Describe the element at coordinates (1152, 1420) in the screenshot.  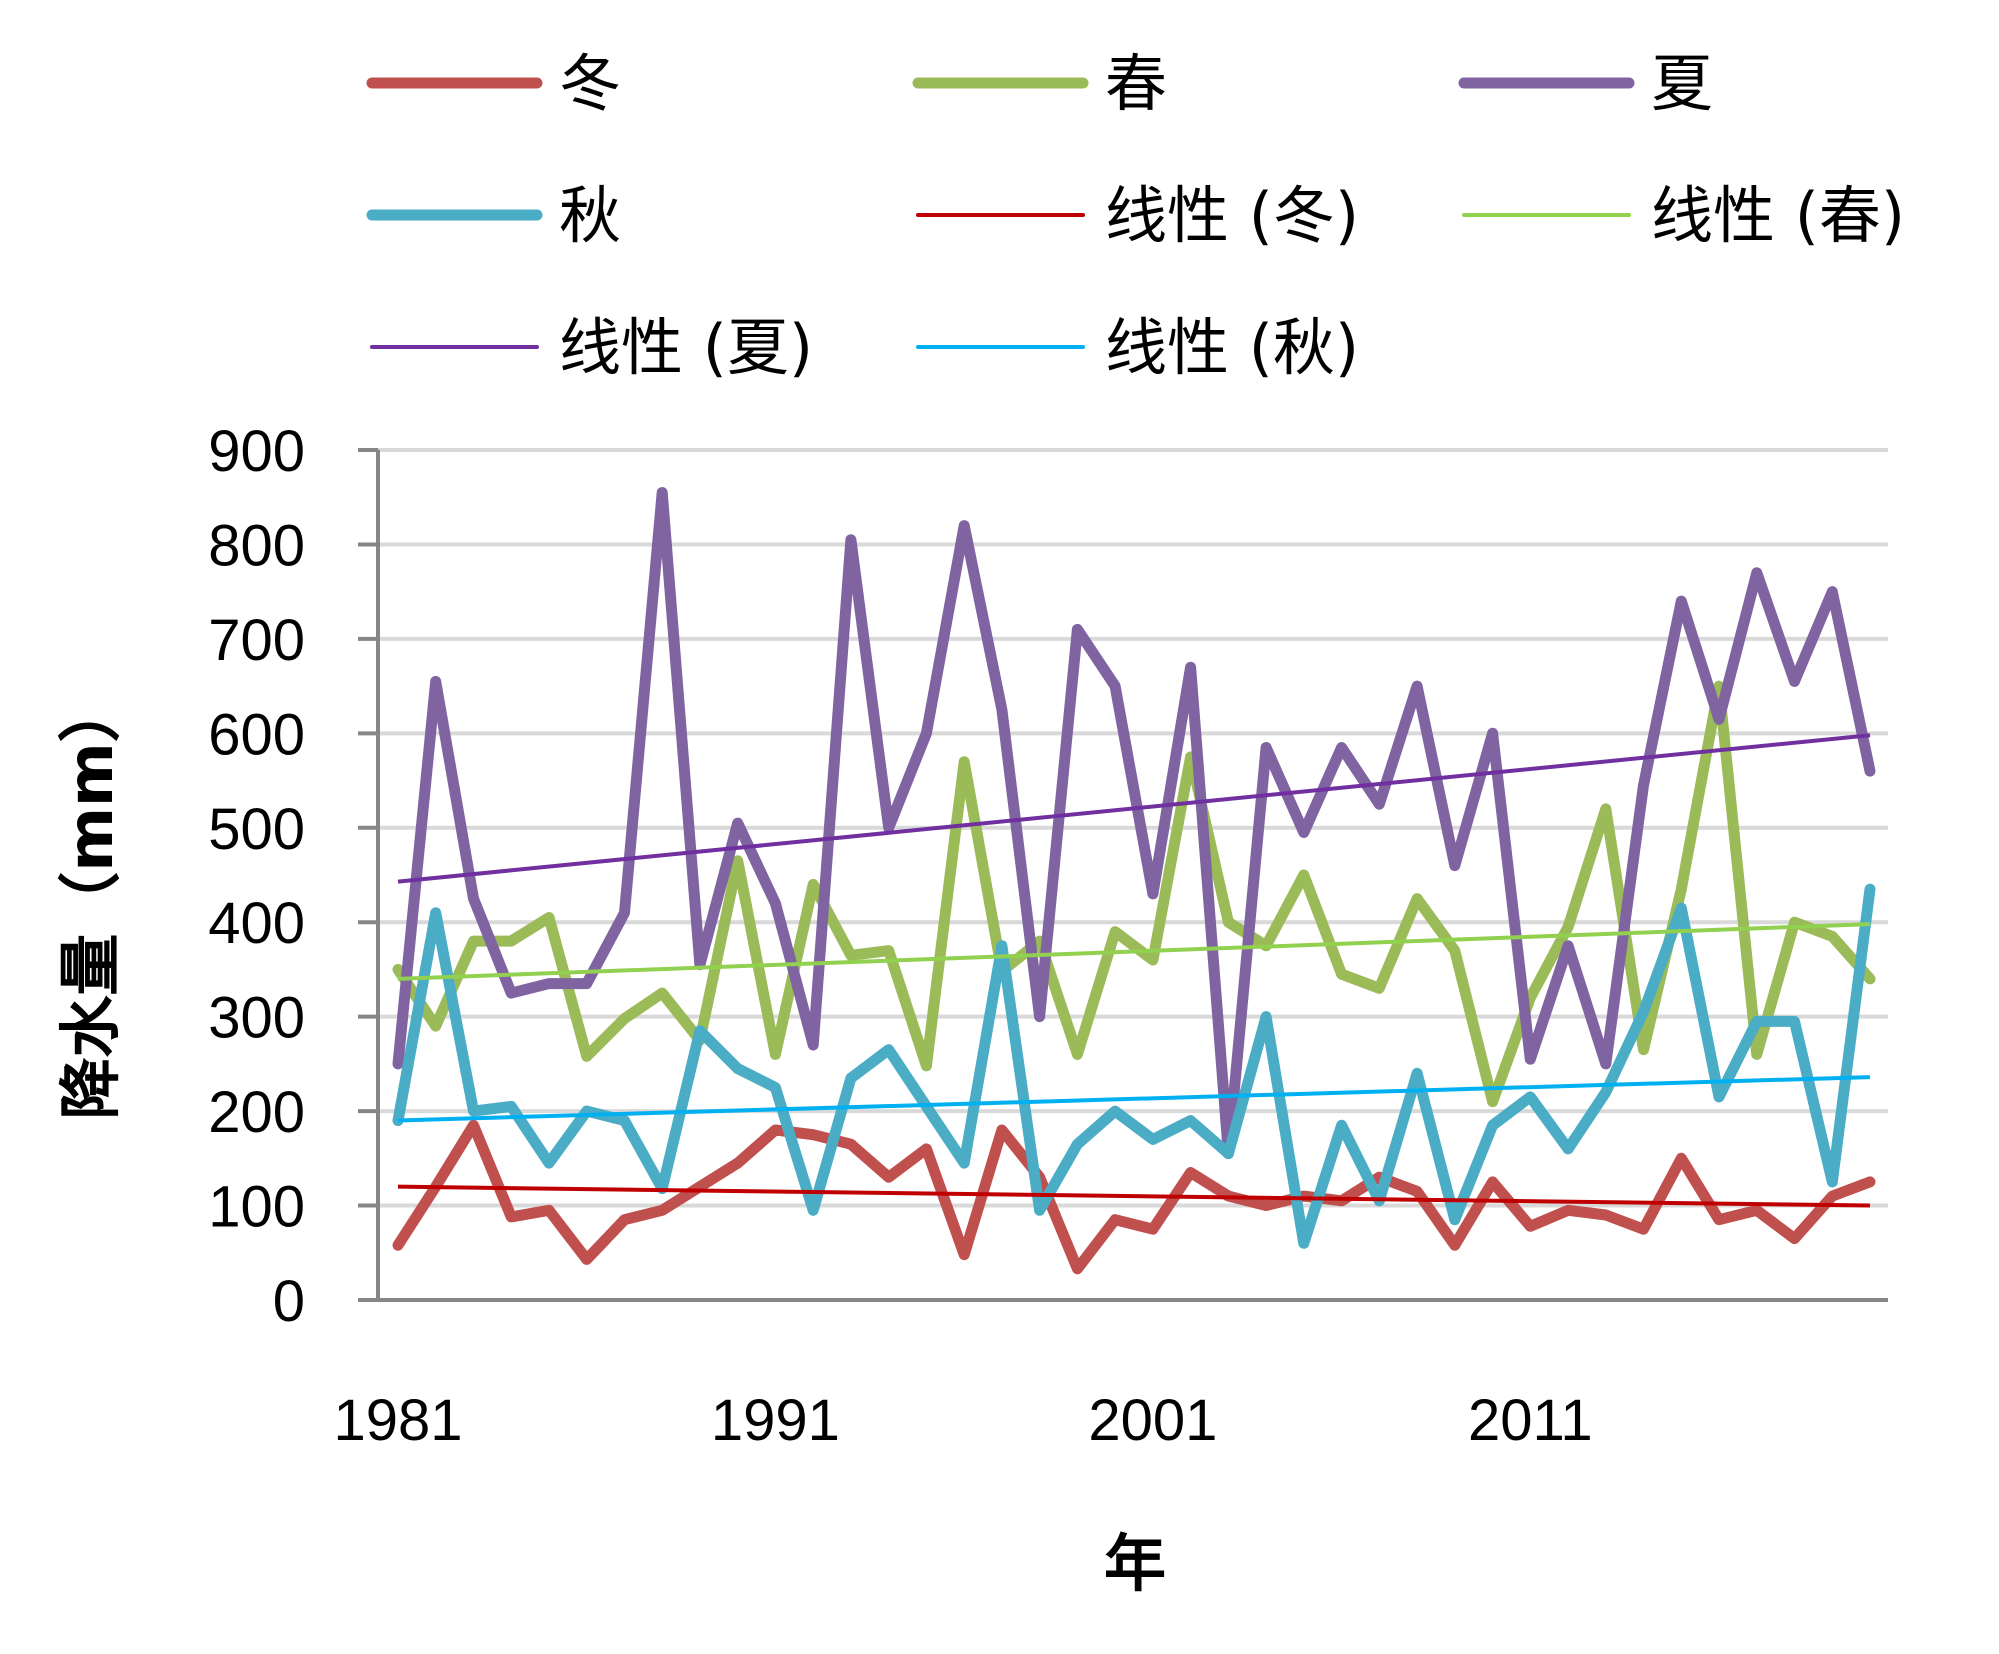
I see `x-tick-label: 2001` at that location.